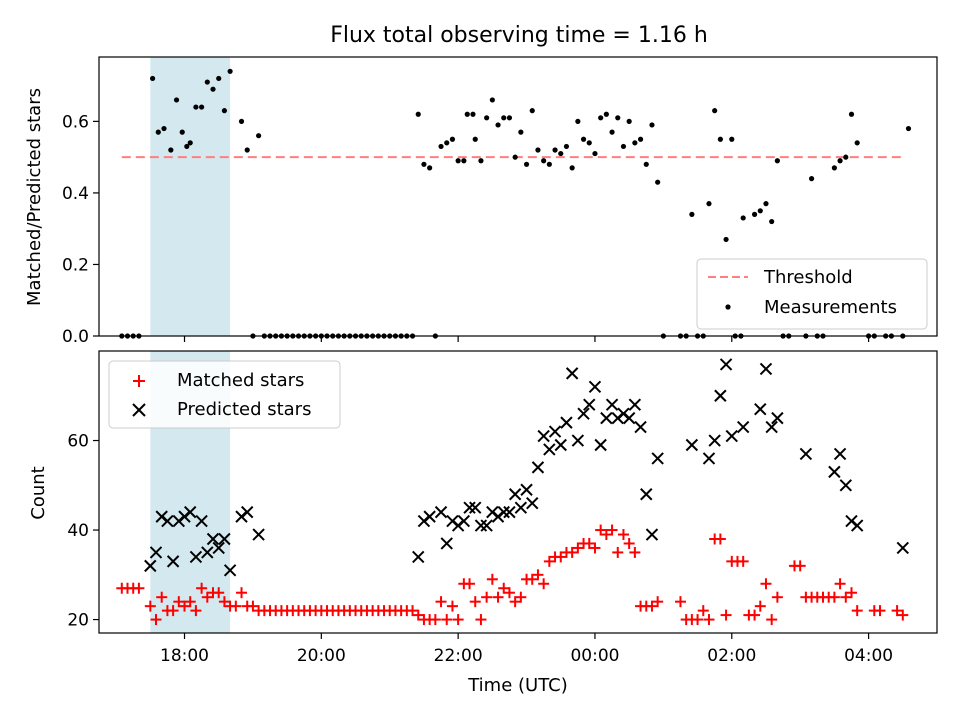 The height and width of the screenshot is (720, 960). I want to click on bottom-legend: Matched stars Predicted stars, so click(224, 394).